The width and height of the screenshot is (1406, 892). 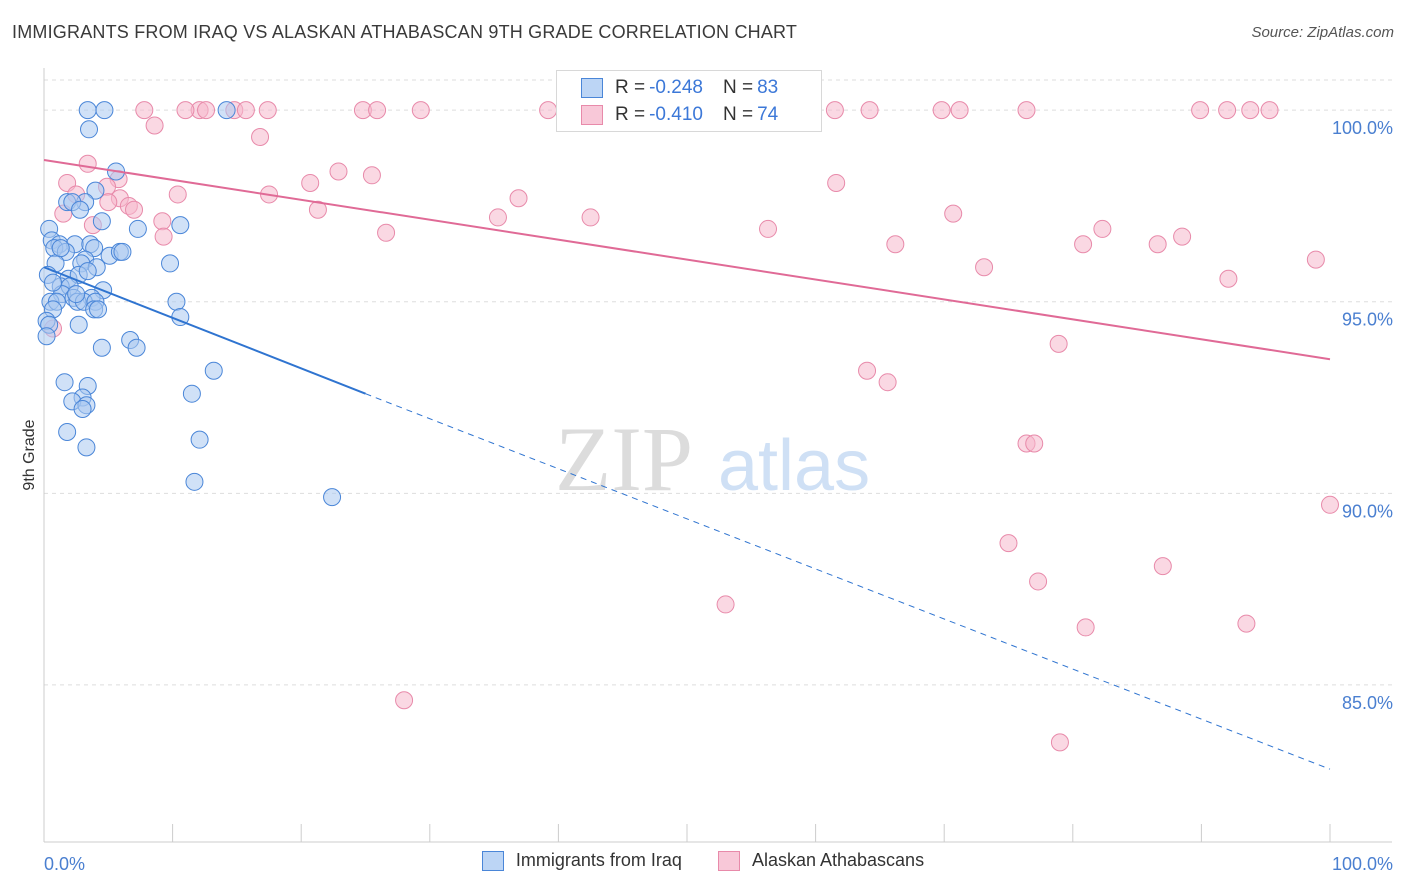 What do you see at coordinates (592, 88) in the screenshot?
I see `legend-swatch-blue` at bounding box center [592, 88].